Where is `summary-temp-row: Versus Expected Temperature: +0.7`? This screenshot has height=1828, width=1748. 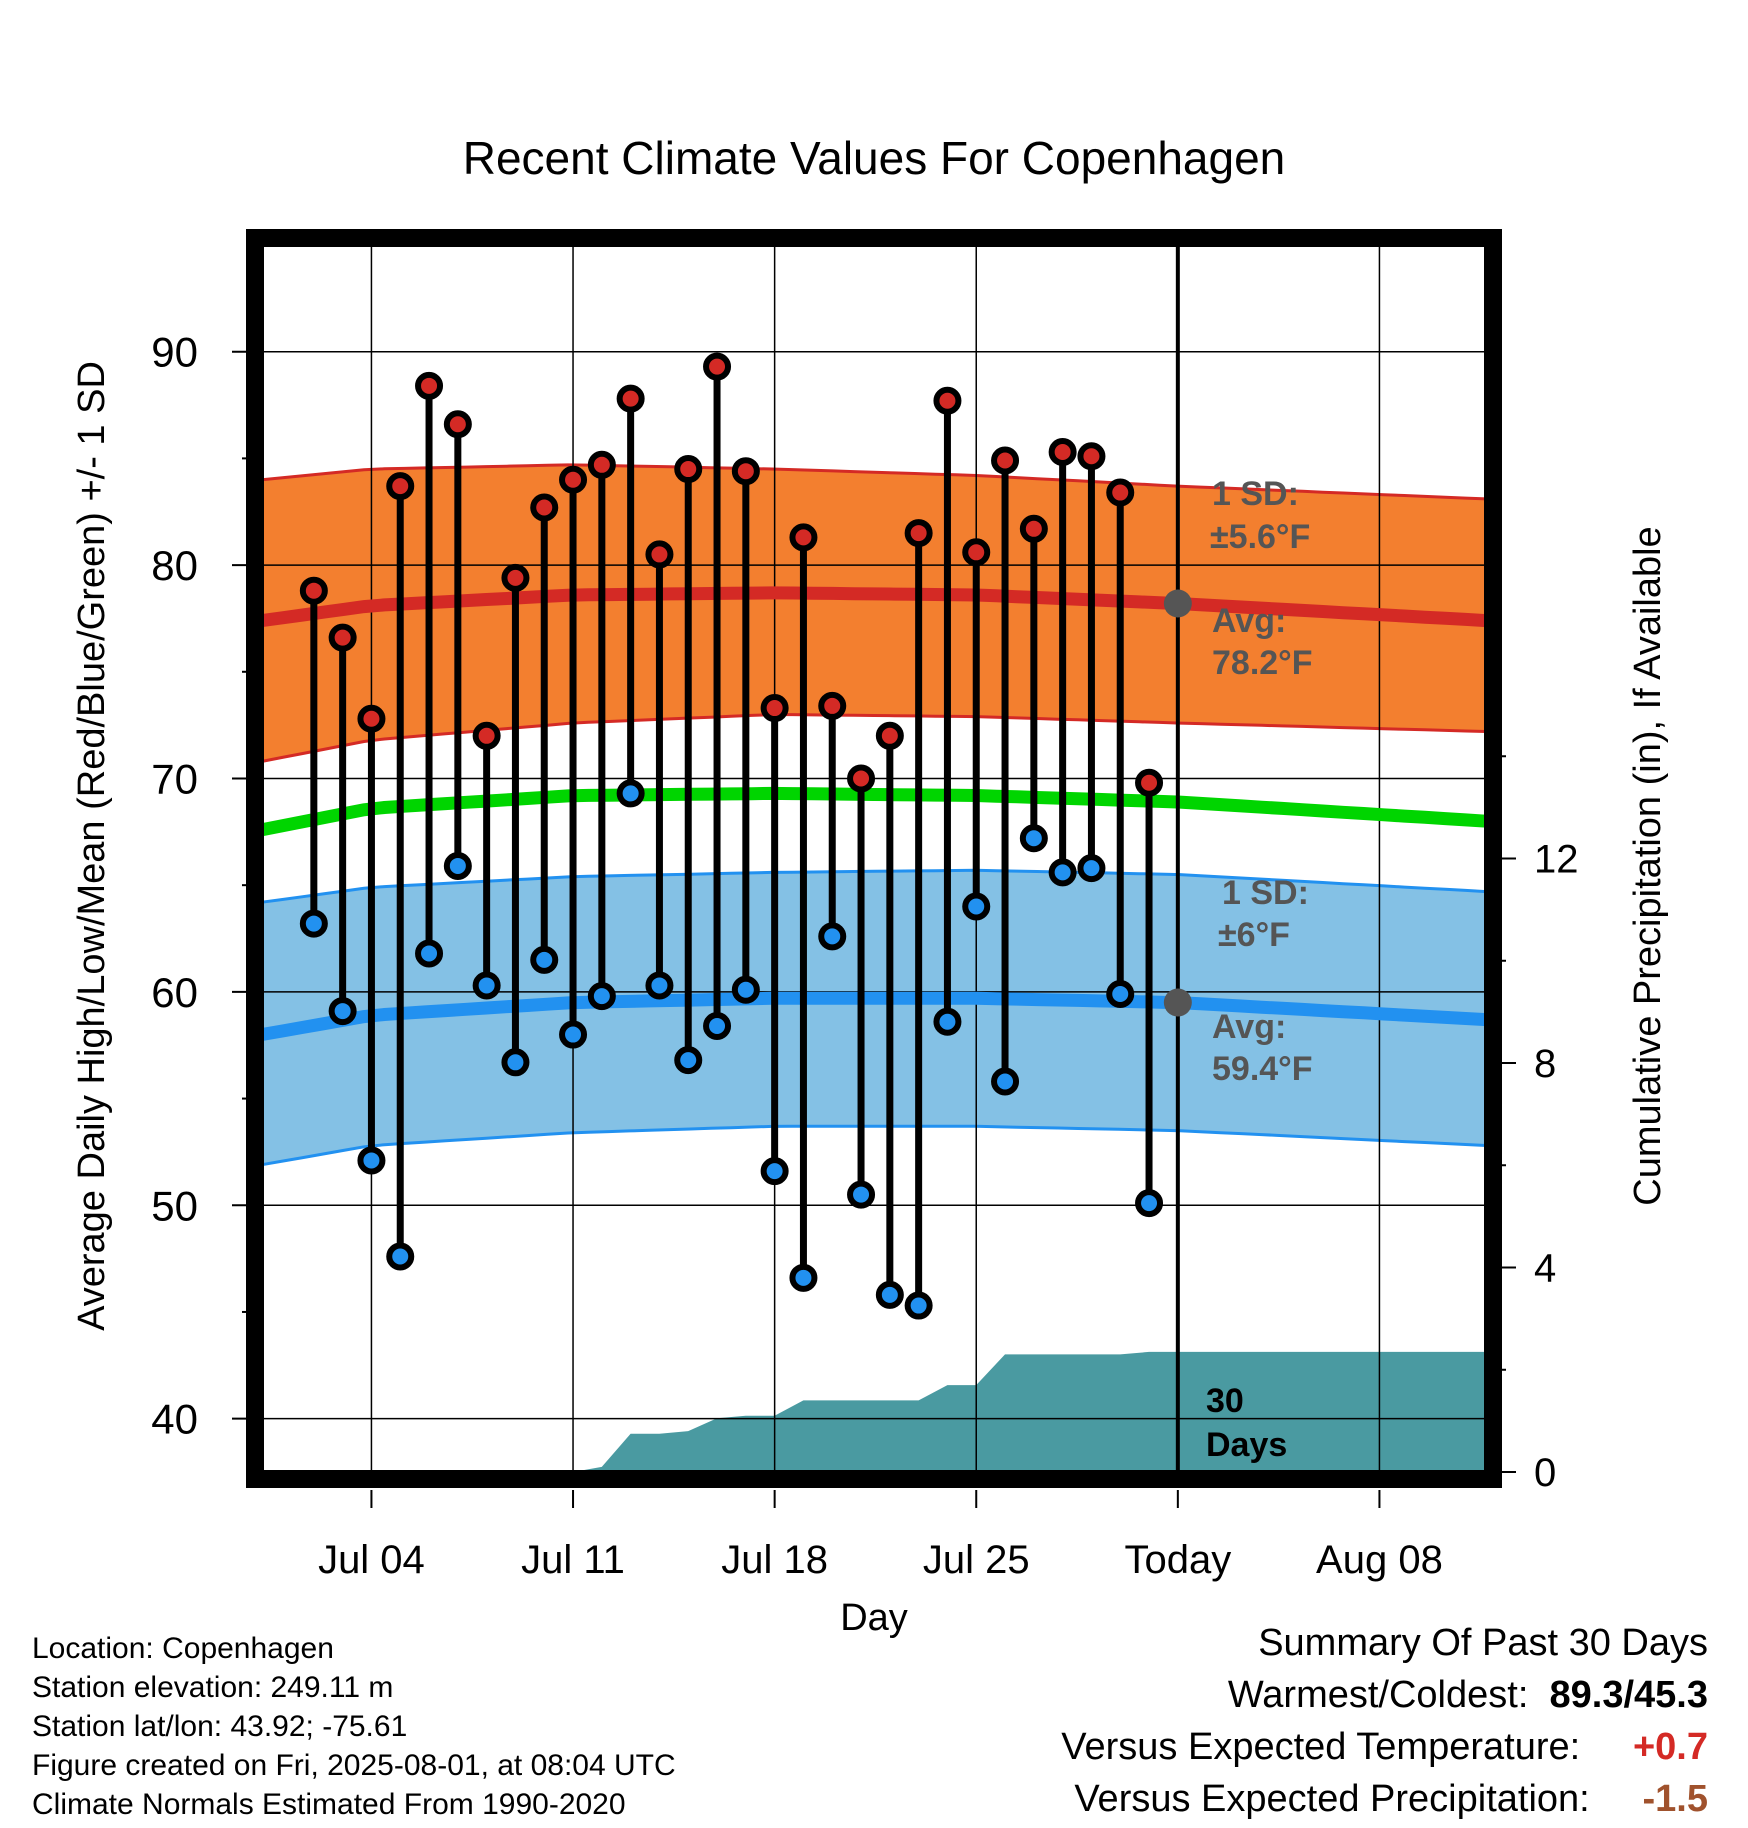
summary-temp-row: Versus Expected Temperature: +0.7 is located at coordinates (1384, 1747).